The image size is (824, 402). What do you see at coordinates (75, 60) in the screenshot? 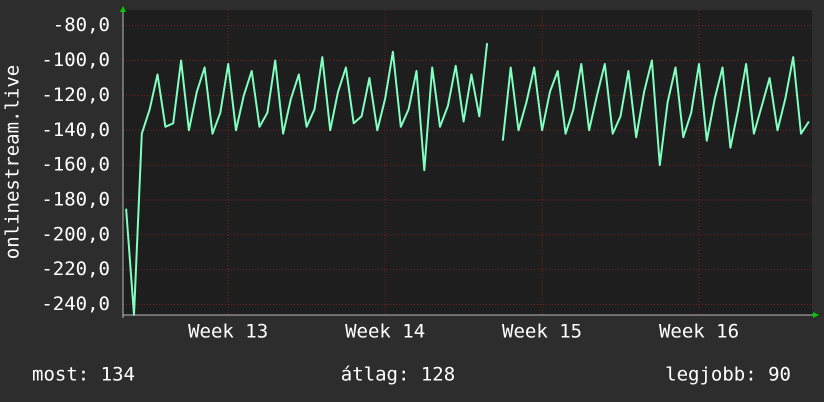
I see `y-tick-label: -100,0` at bounding box center [75, 60].